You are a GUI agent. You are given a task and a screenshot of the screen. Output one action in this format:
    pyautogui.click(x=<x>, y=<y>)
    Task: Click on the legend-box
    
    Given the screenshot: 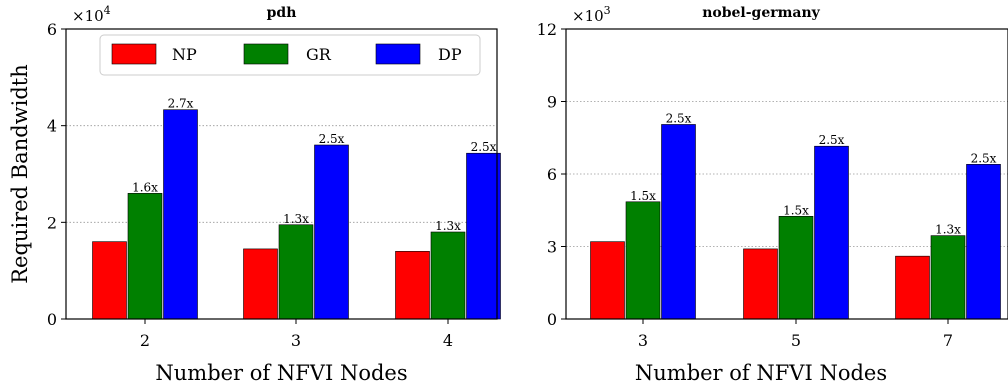 What is the action you would take?
    pyautogui.click(x=290, y=55)
    